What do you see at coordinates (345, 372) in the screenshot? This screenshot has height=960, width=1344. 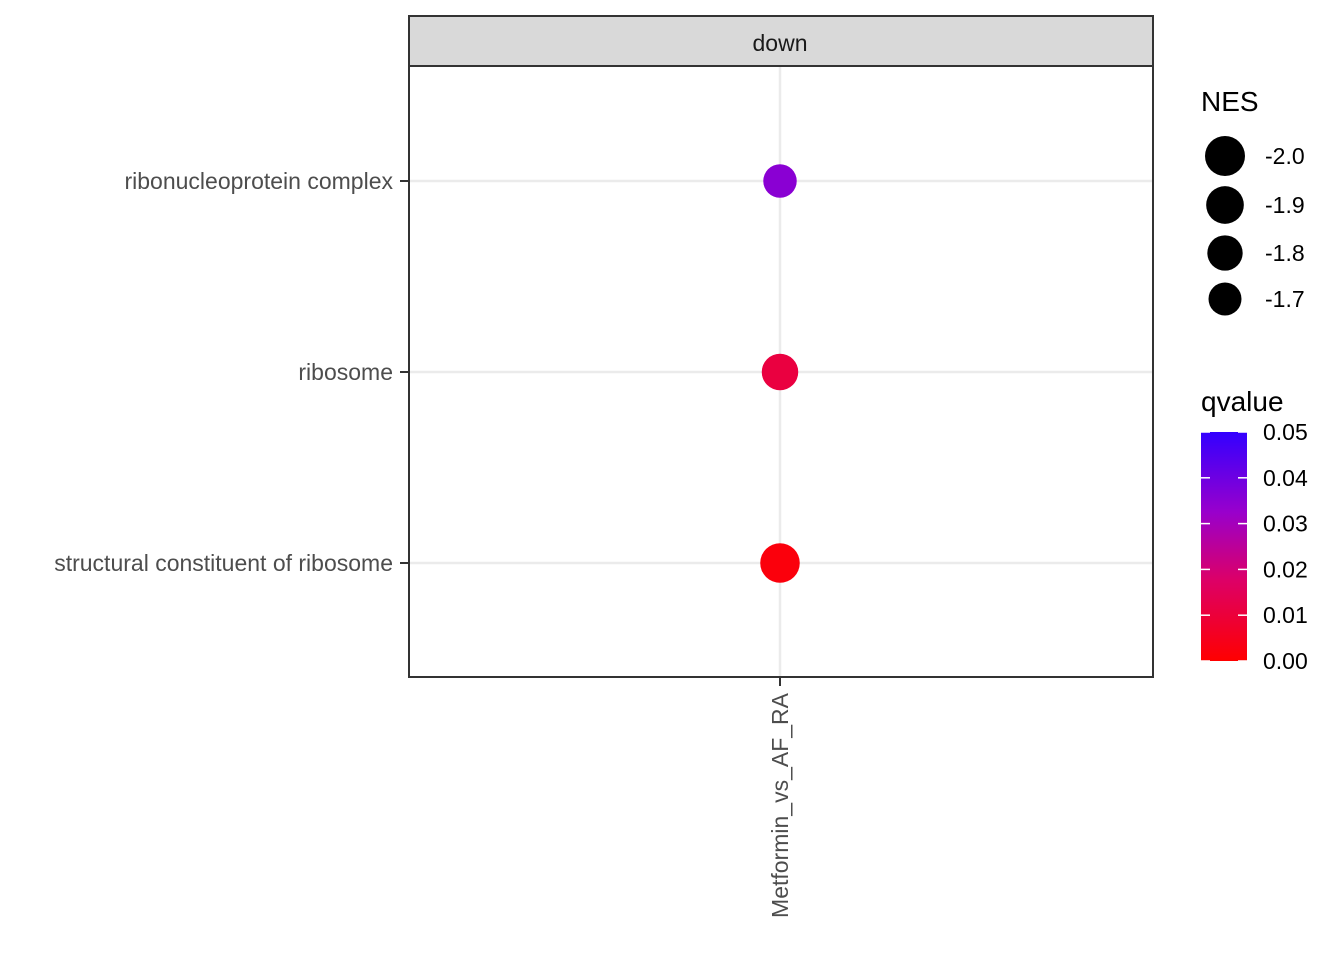 I see `y-tick-label: ribosome` at bounding box center [345, 372].